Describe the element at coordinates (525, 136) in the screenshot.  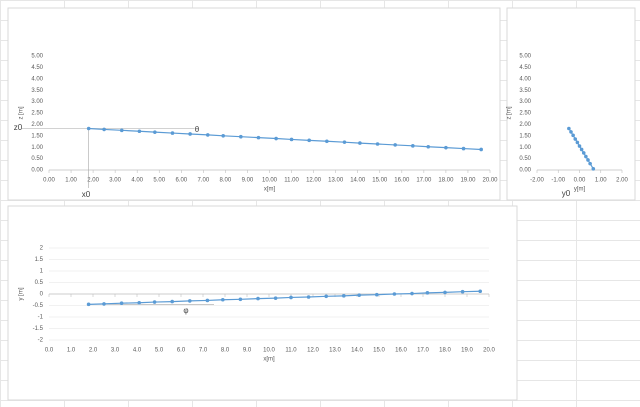
I see `y-tick-label: 1.50` at that location.